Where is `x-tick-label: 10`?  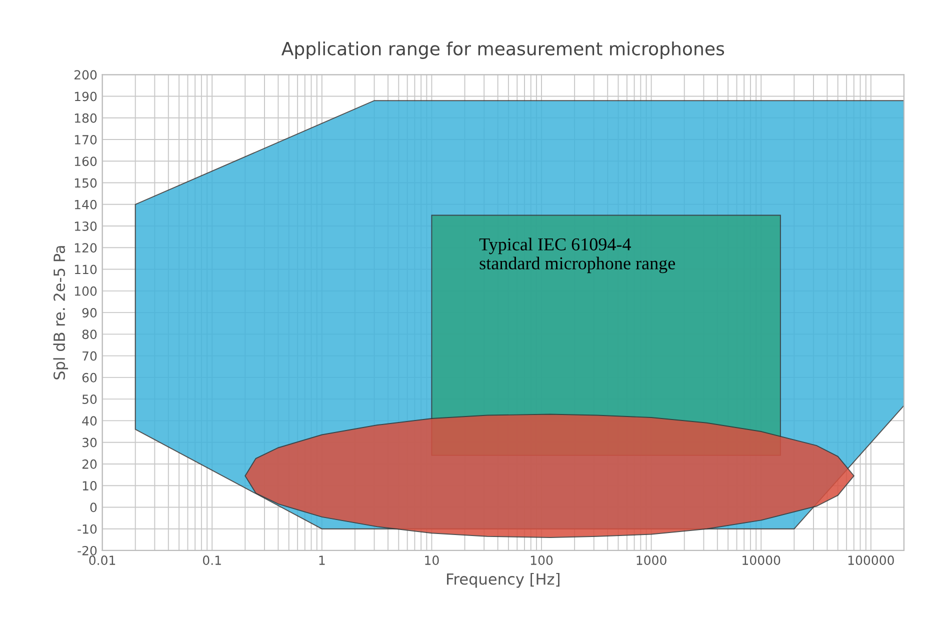
x-tick-label: 10 is located at coordinates (432, 561).